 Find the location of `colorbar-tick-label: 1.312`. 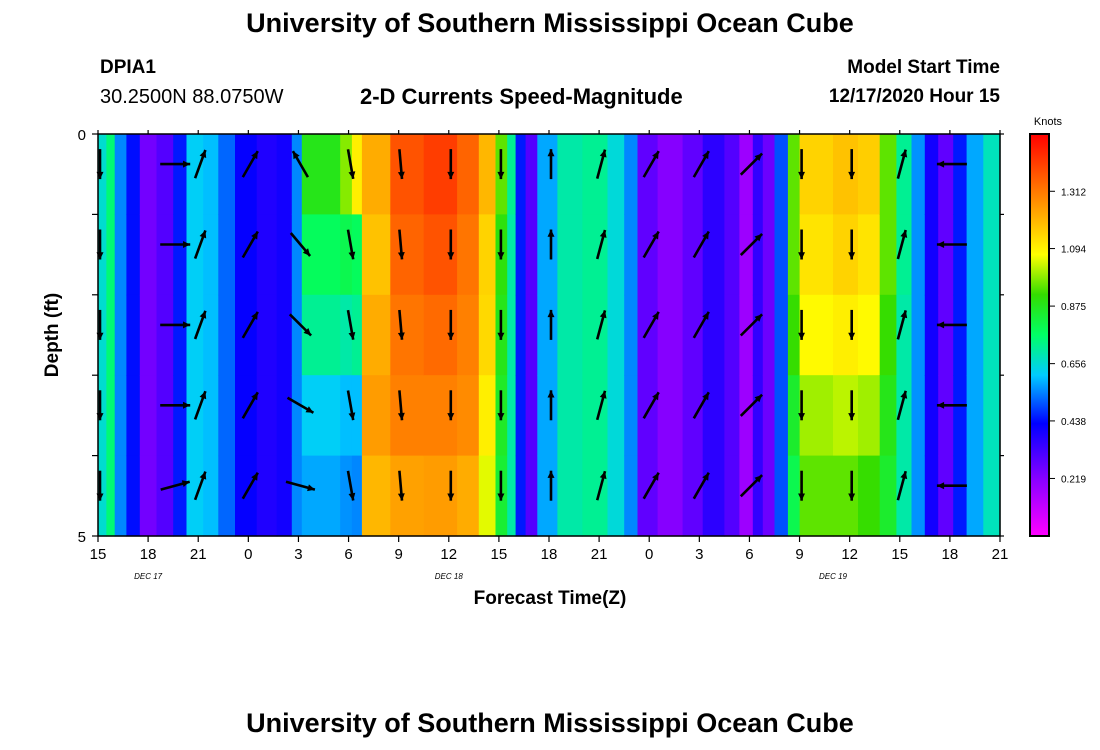

colorbar-tick-label: 1.312 is located at coordinates (1073, 192).